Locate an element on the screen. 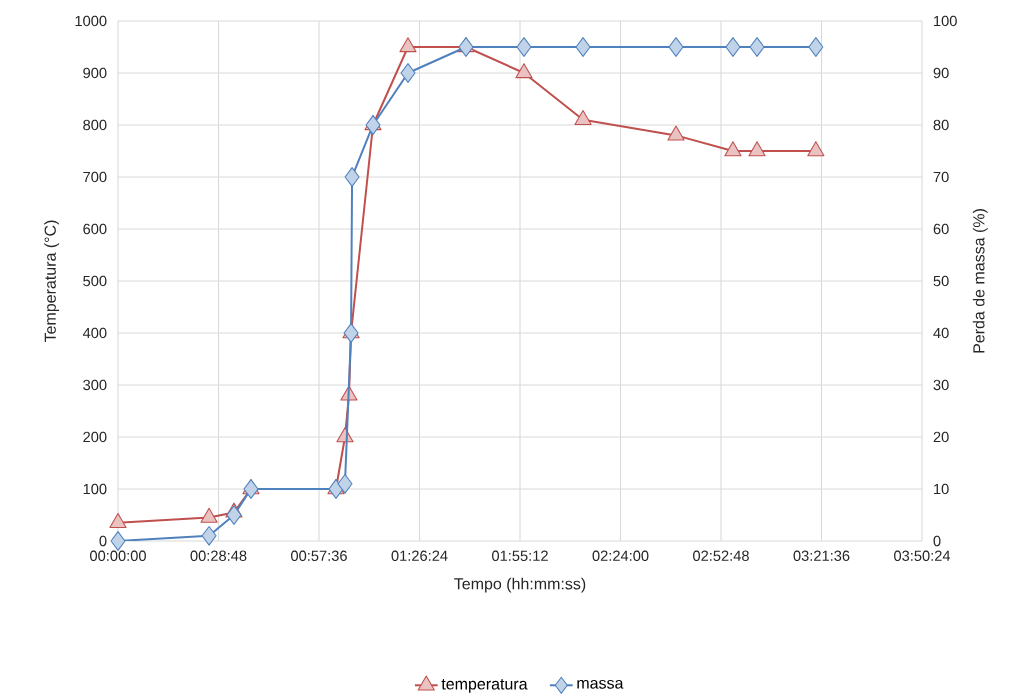  y2-tick-label: 100 is located at coordinates (945, 21).